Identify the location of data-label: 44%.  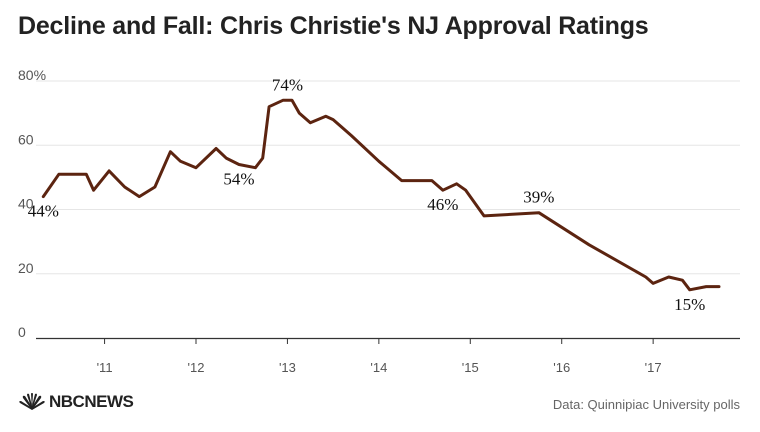
(43, 211).